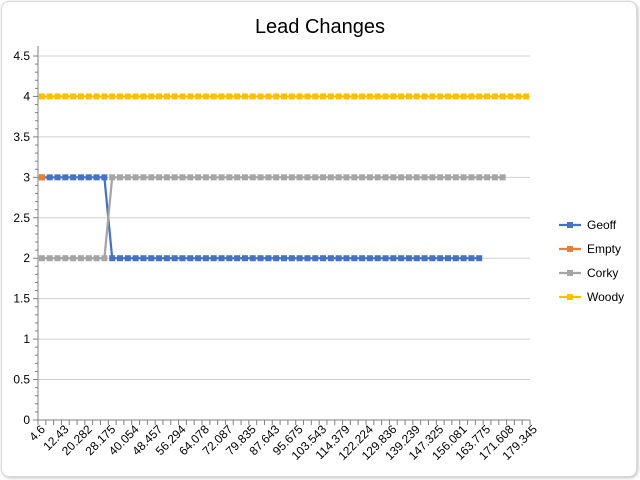  Describe the element at coordinates (602, 273) in the screenshot. I see `legend-label-corky: Corky` at that location.